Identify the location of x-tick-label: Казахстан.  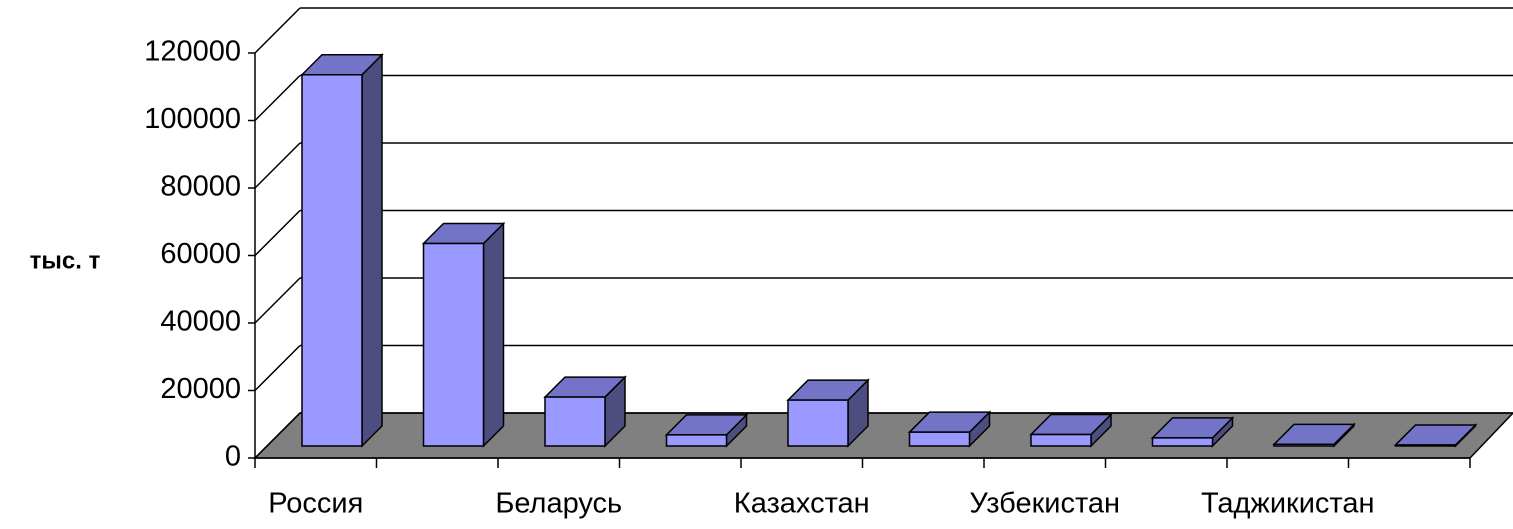
(802, 504).